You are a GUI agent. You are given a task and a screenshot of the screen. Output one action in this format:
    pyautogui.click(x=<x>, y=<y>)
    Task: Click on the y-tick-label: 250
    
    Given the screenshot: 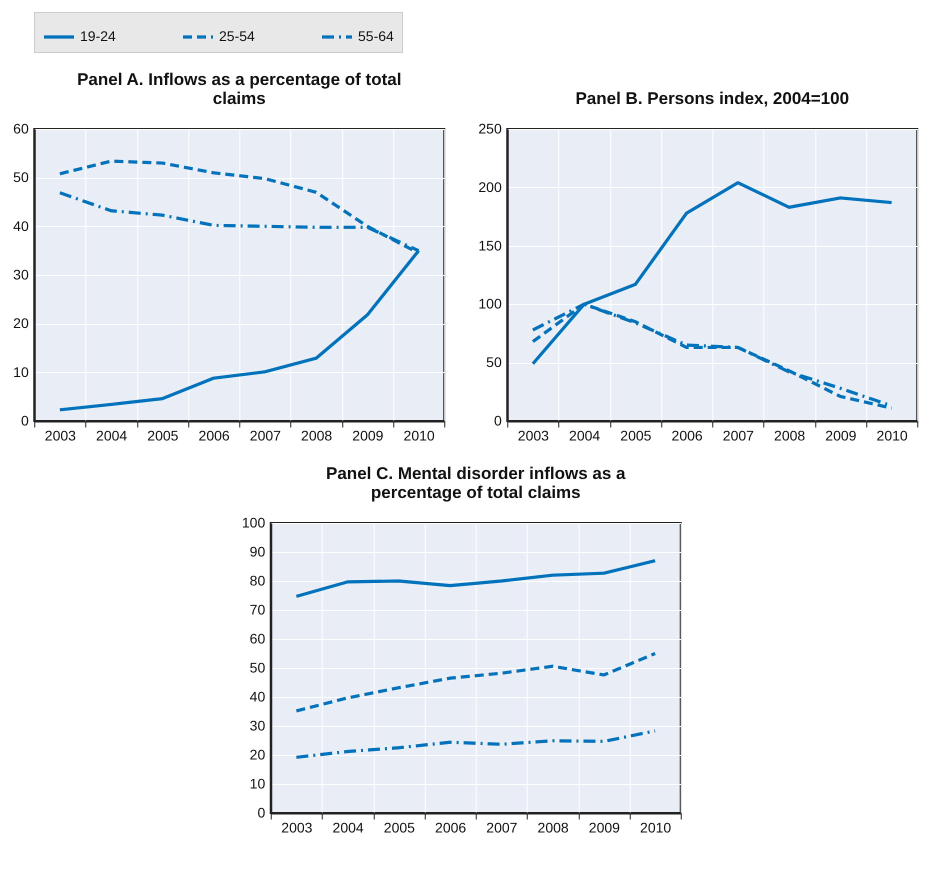 What is the action you would take?
    pyautogui.click(x=490, y=128)
    